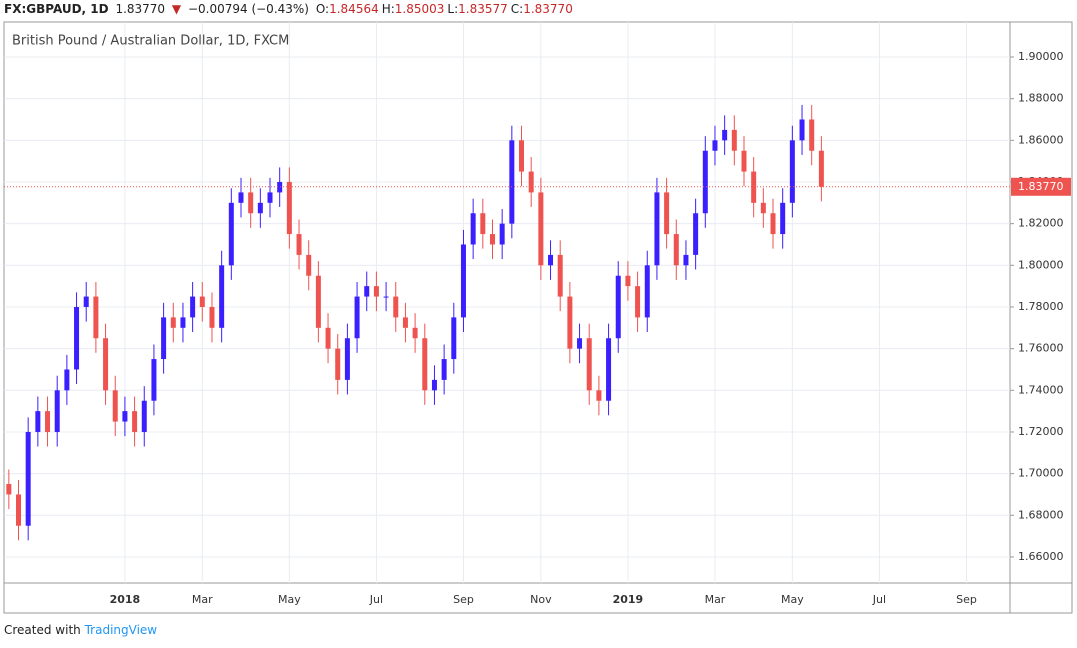  What do you see at coordinates (354, 9) in the screenshot?
I see `ohlc-value: 1.84564` at bounding box center [354, 9].